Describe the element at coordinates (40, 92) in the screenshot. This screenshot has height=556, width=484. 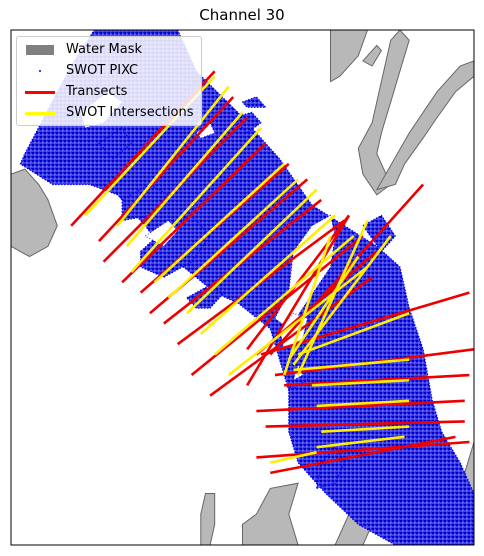
I see `legend-transects-swatch` at that location.